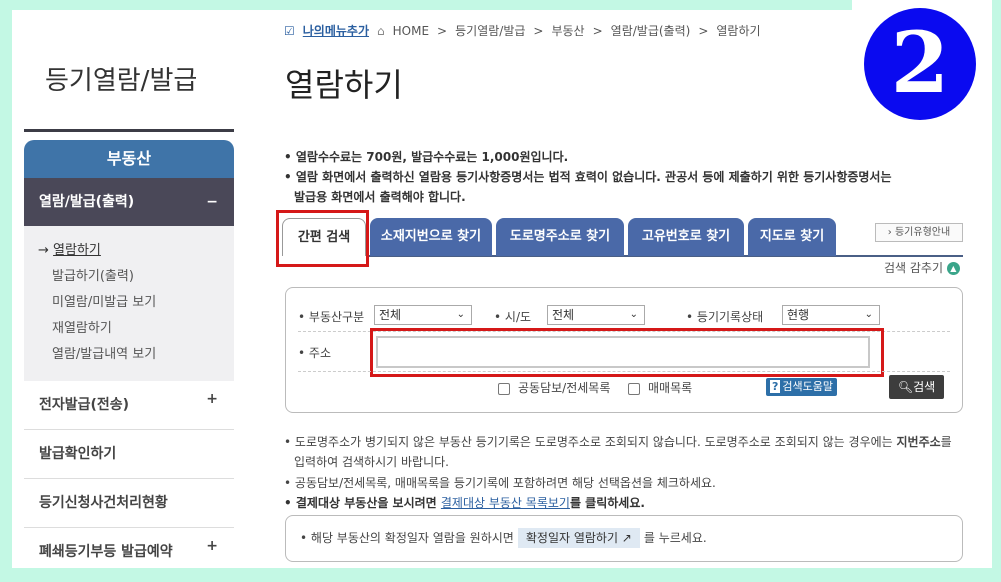  What do you see at coordinates (568, 31) in the screenshot?
I see `crumb-property: 부동산` at bounding box center [568, 31].